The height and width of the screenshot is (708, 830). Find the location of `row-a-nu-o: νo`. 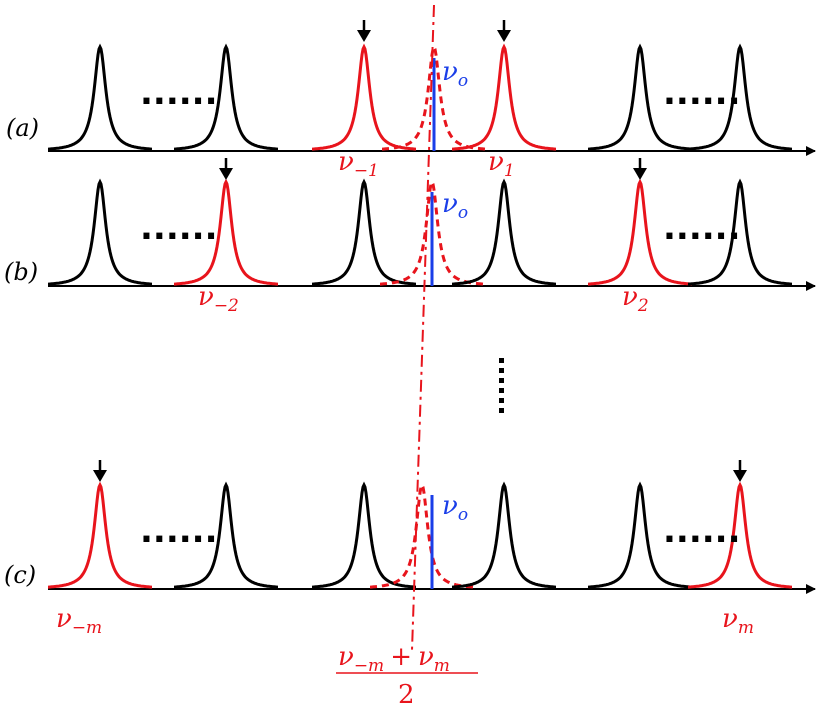

row-a-nu-o: νo is located at coordinates (455, 74).